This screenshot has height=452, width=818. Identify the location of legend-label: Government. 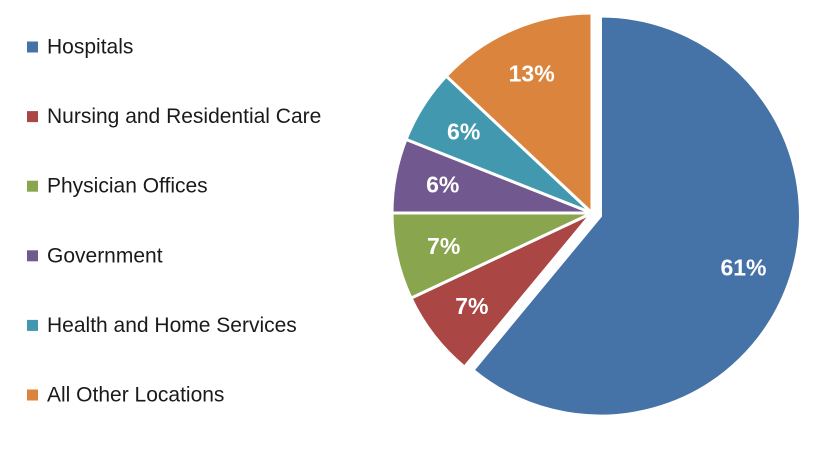
(105, 255).